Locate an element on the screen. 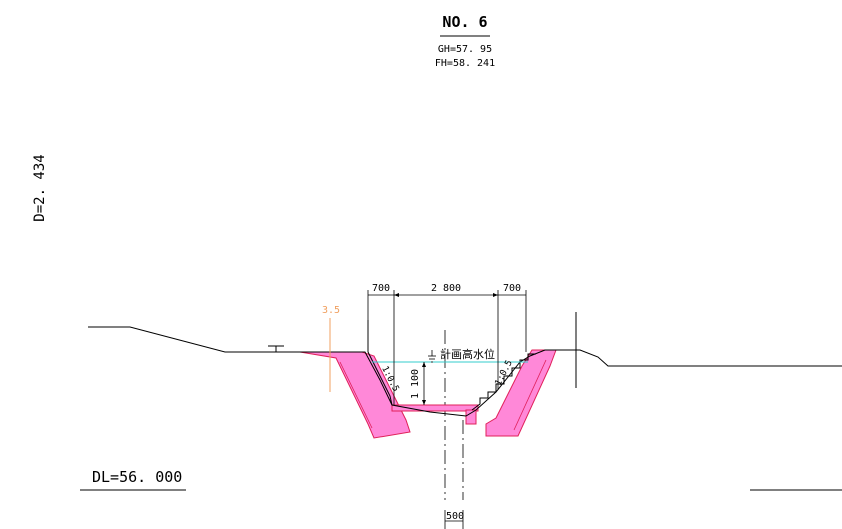 Image resolution: width=842 pixels, height=529 pixels. depth-label: D=2. 434 is located at coordinates (40, 187).